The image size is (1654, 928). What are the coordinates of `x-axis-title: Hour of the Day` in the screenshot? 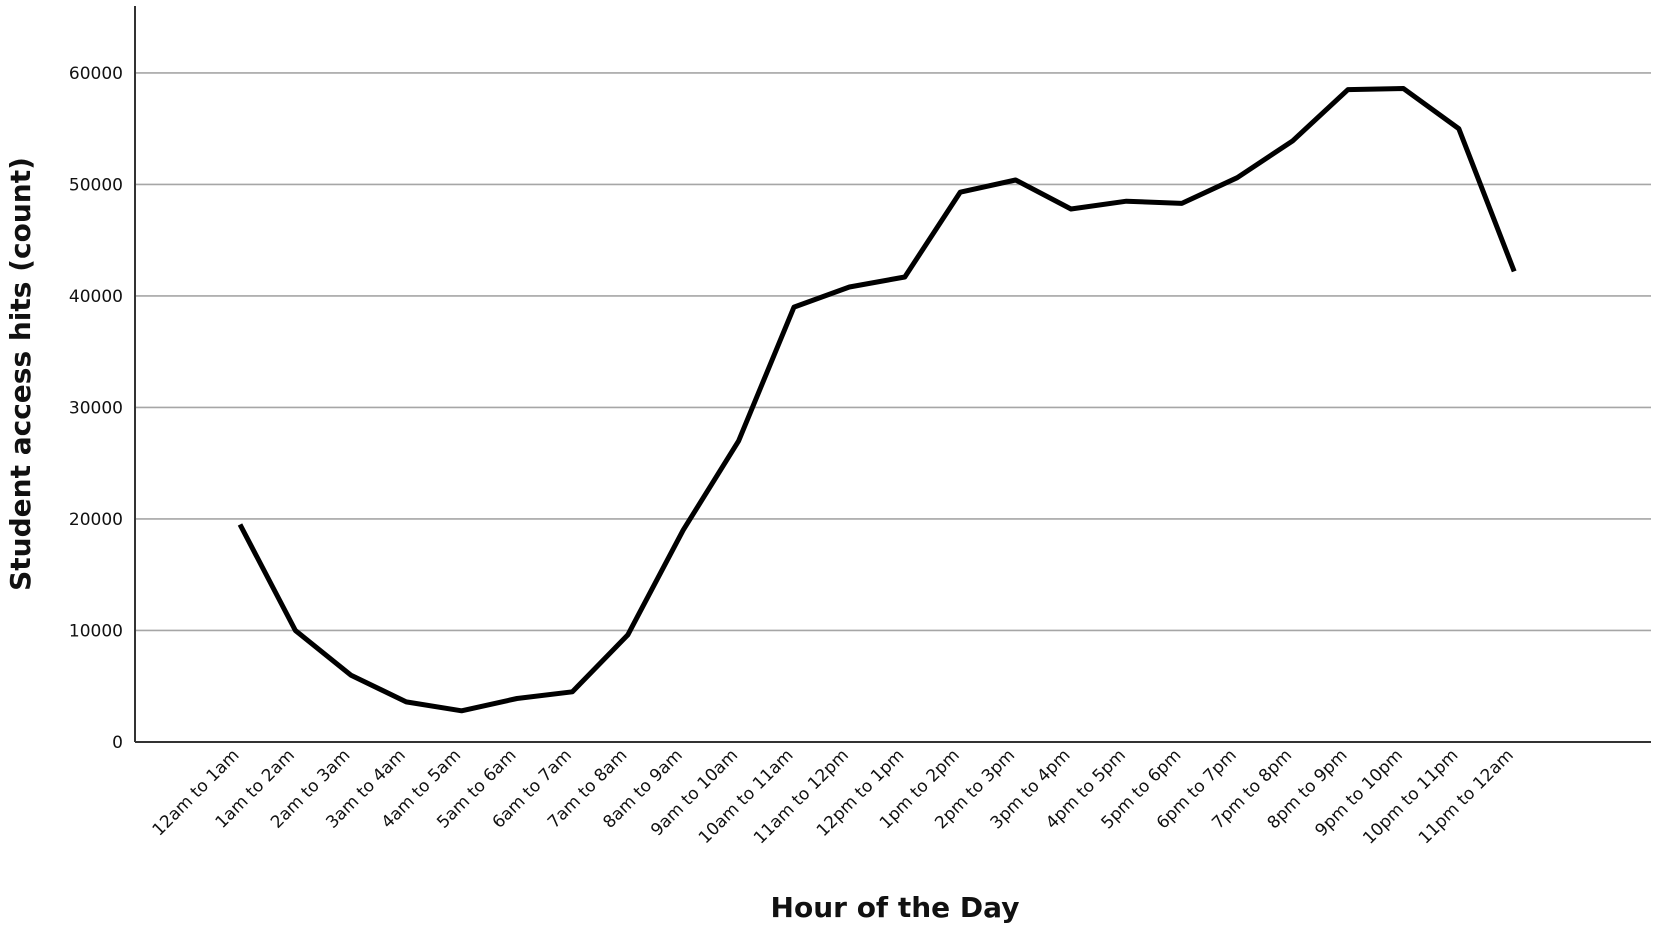 It's located at (895, 907).